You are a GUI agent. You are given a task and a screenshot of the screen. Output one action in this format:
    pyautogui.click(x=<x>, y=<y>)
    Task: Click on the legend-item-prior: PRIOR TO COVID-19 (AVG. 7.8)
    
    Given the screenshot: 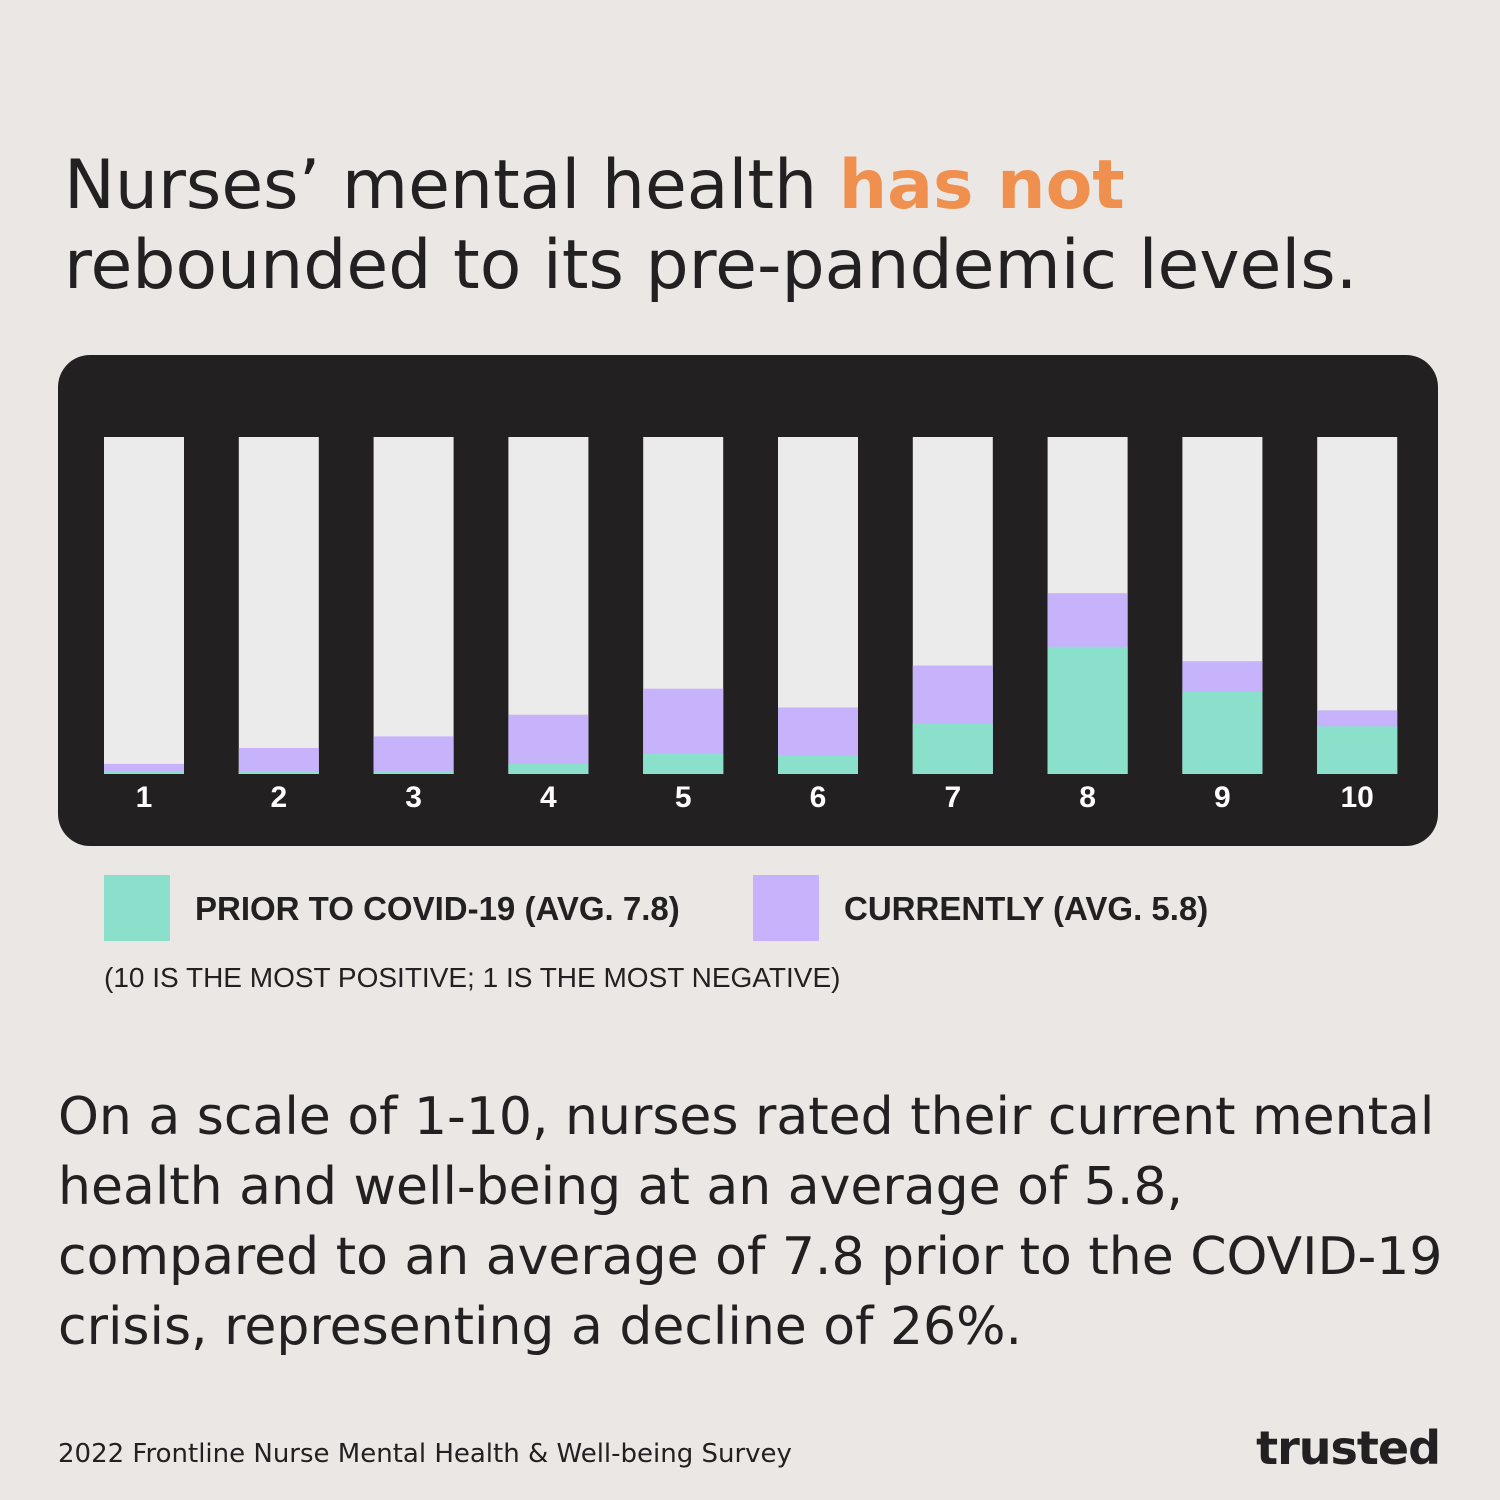 What is the action you would take?
    pyautogui.click(x=404, y=908)
    